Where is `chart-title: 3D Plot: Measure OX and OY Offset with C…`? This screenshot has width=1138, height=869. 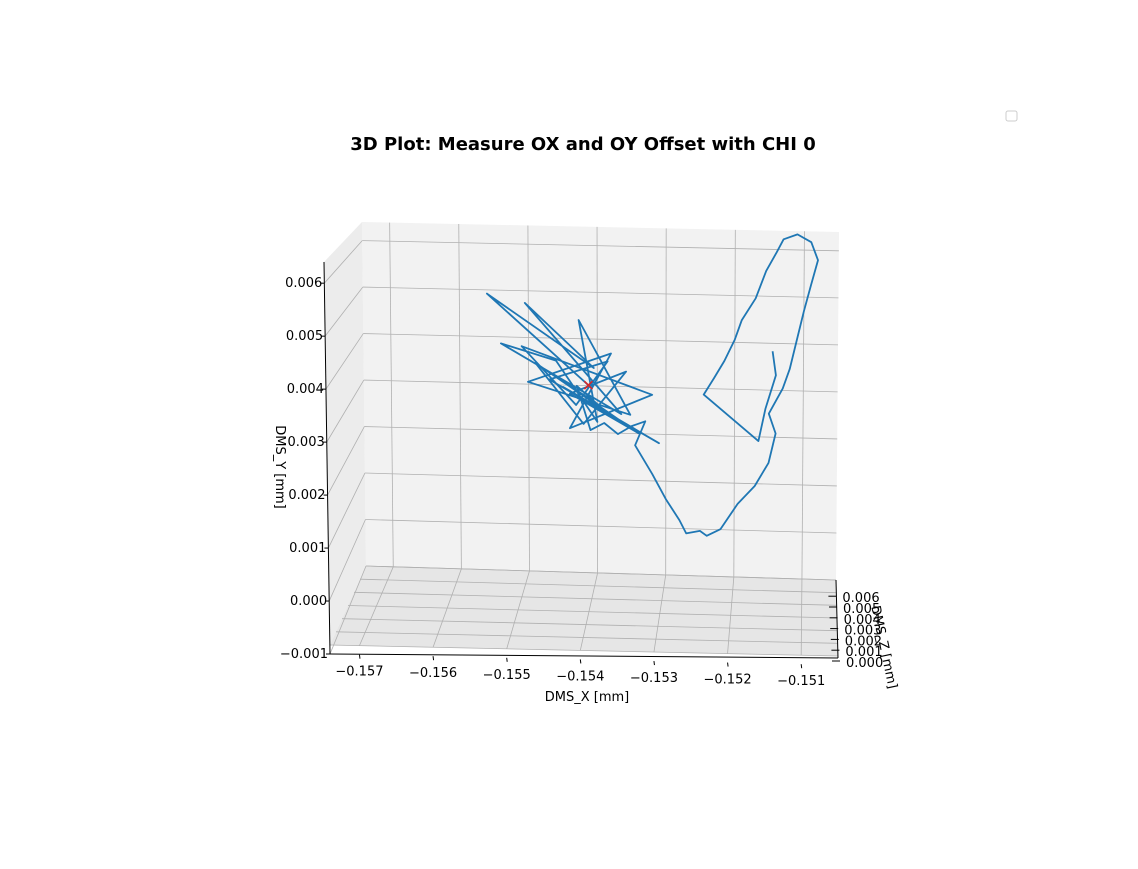 chart-title: 3D Plot: Measure OX and OY Offset with C… is located at coordinates (582, 144).